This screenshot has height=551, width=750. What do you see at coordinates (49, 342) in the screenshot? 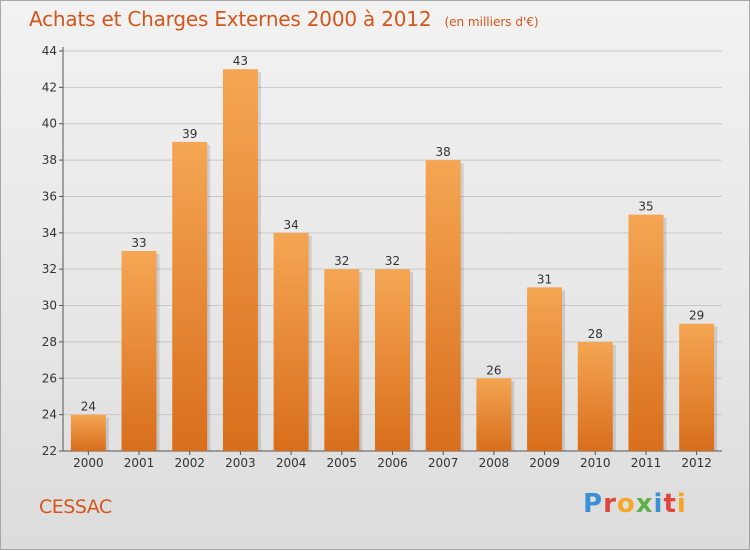
I see `y-tick-label: 28` at bounding box center [49, 342].